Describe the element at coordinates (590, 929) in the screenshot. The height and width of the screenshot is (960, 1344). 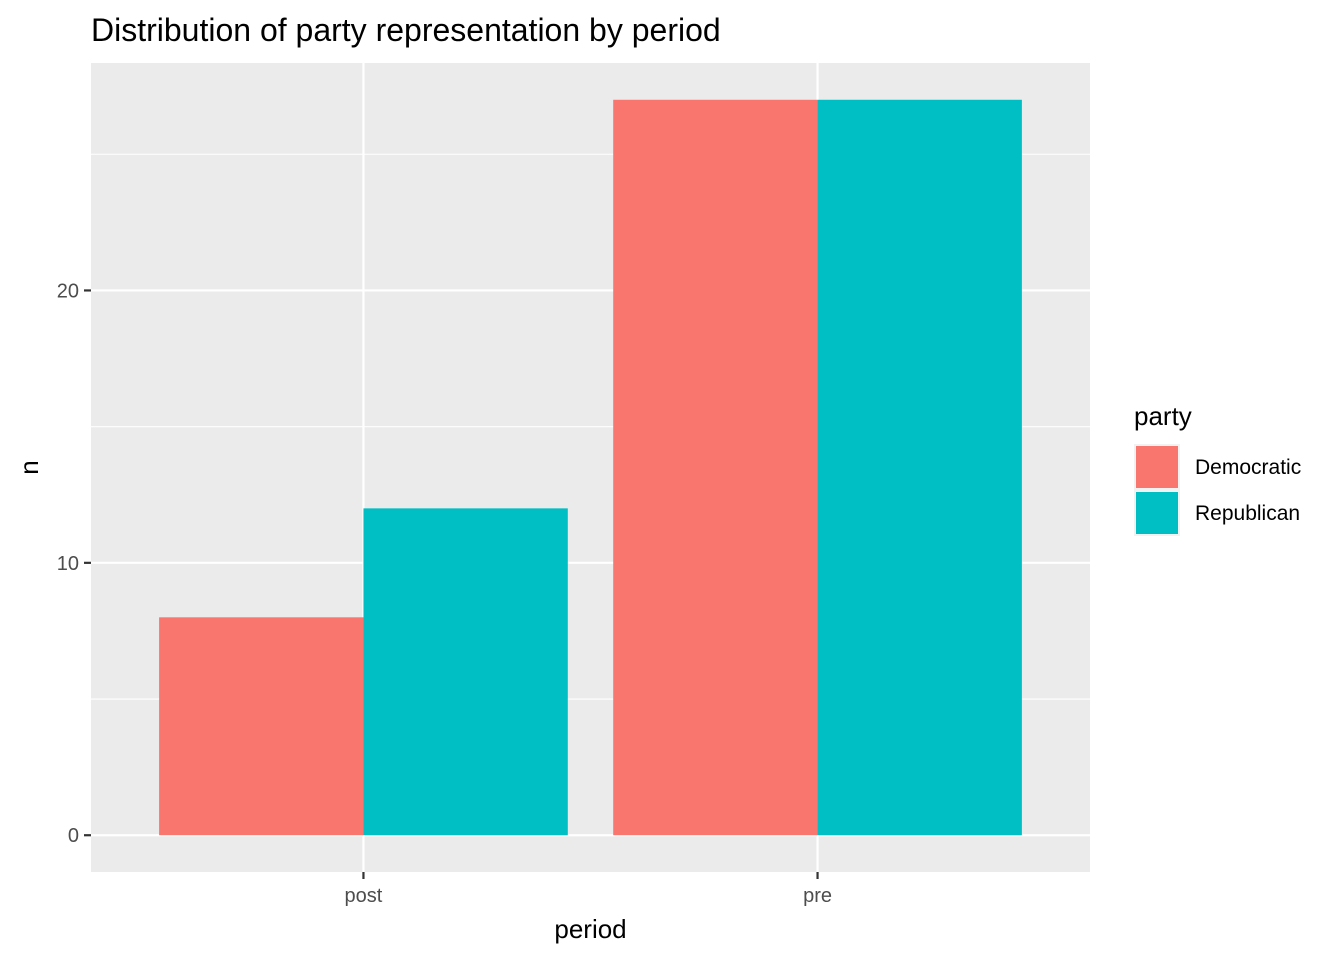
I see `x-axis-title: period` at that location.